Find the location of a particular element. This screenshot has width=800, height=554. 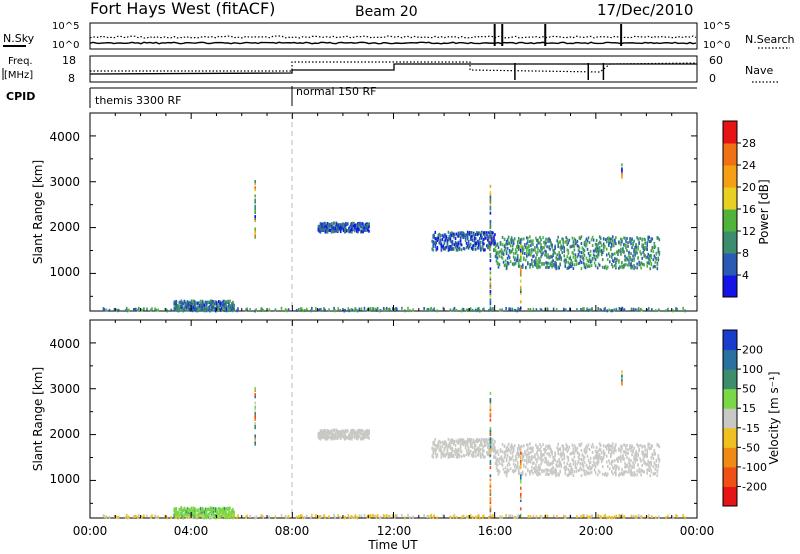

noise-traces is located at coordinates (393, 35).